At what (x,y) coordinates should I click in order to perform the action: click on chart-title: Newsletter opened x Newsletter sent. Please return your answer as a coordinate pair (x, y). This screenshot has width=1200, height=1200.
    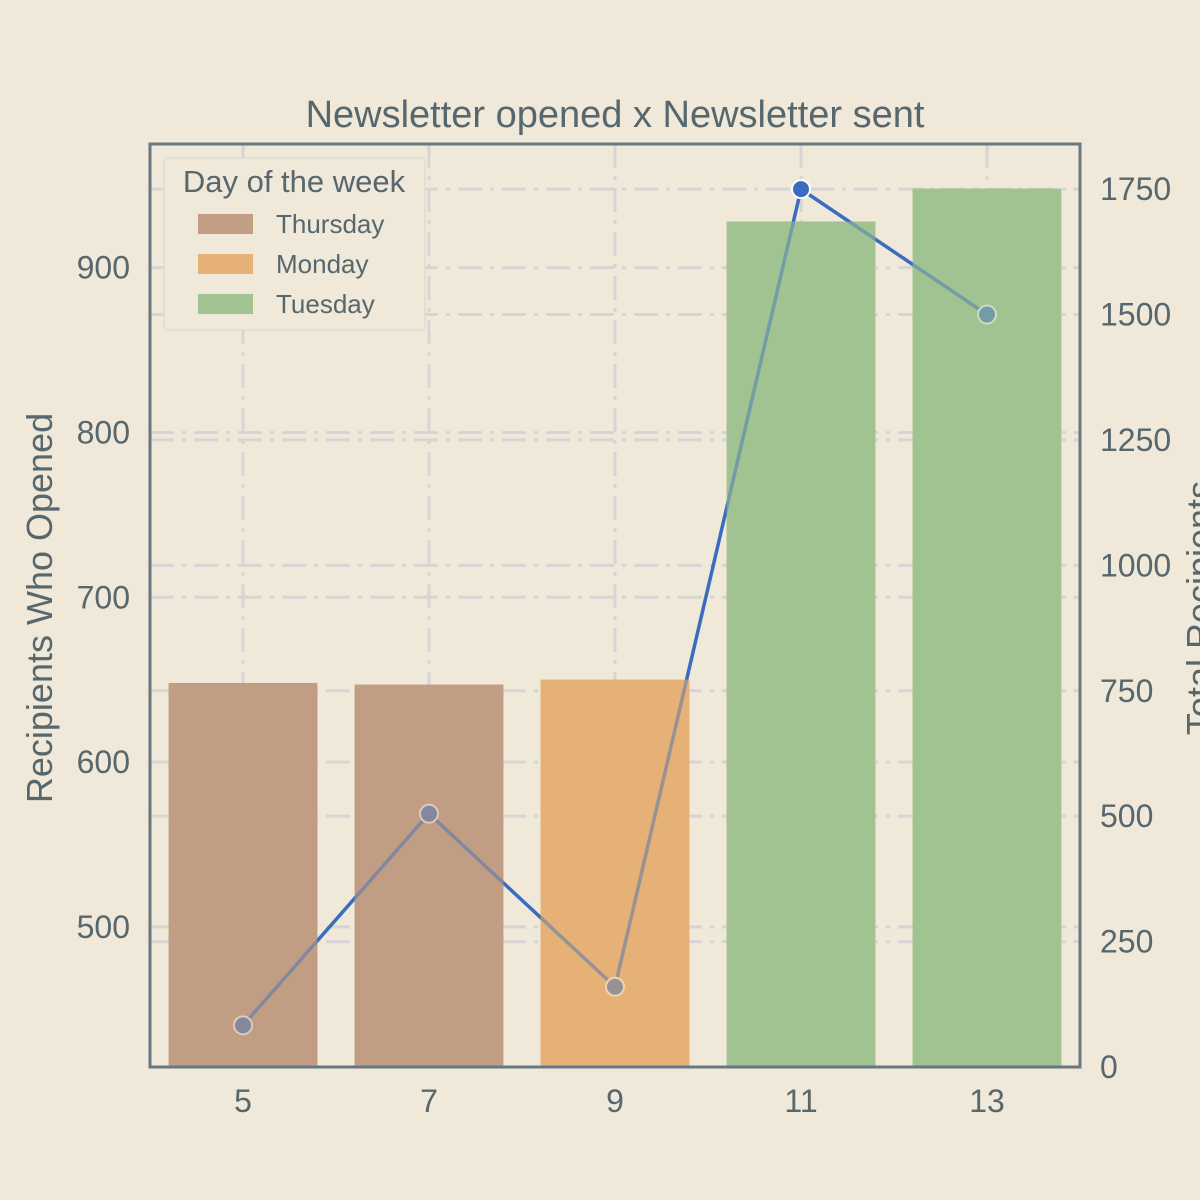
    Looking at the image, I should click on (615, 115).